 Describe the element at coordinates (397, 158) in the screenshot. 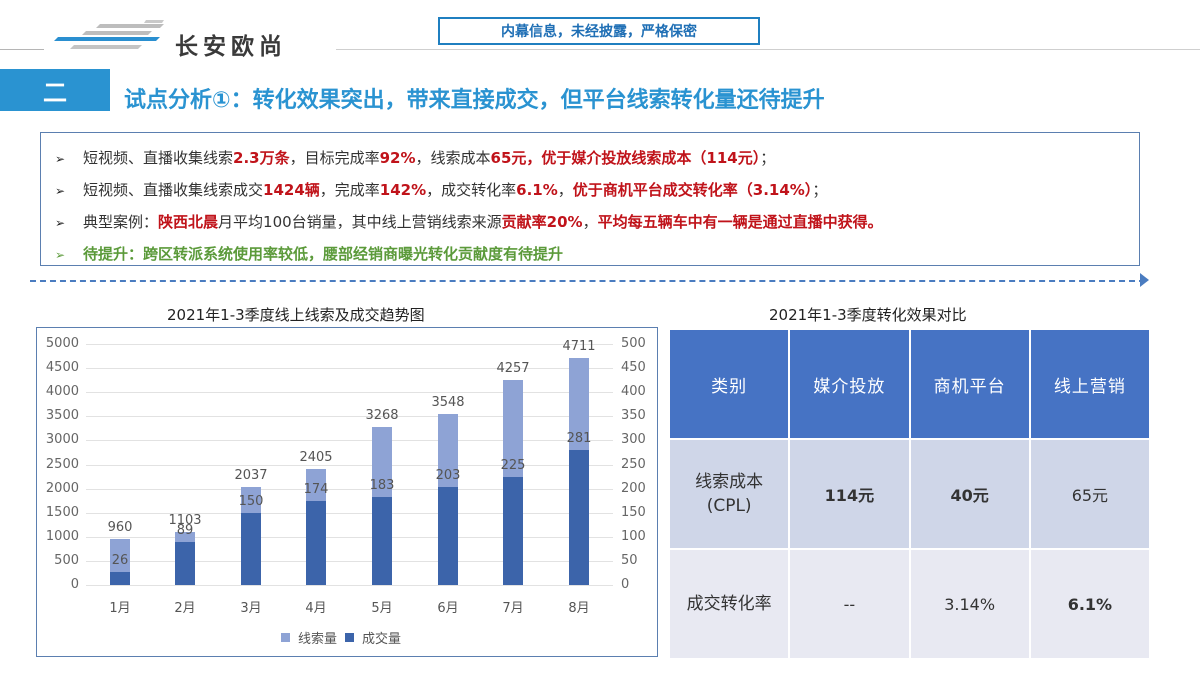

I see `highlight-text: 92%` at that location.